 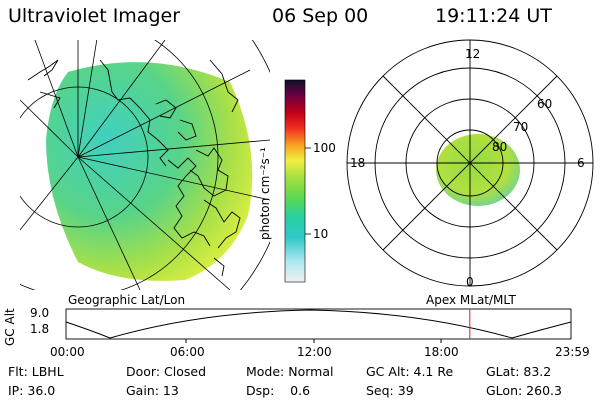 I want to click on altitude-curve, so click(x=318, y=324).